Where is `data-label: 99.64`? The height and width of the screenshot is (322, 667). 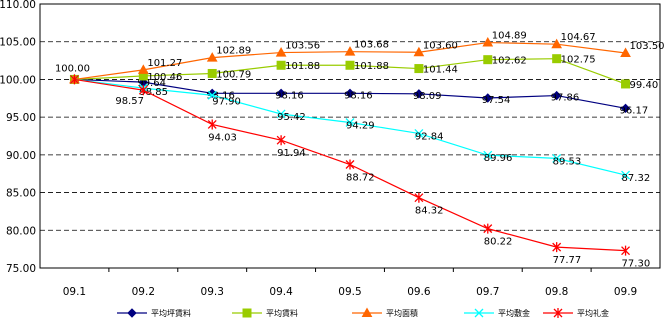
data-label: 99.64 is located at coordinates (151, 83).